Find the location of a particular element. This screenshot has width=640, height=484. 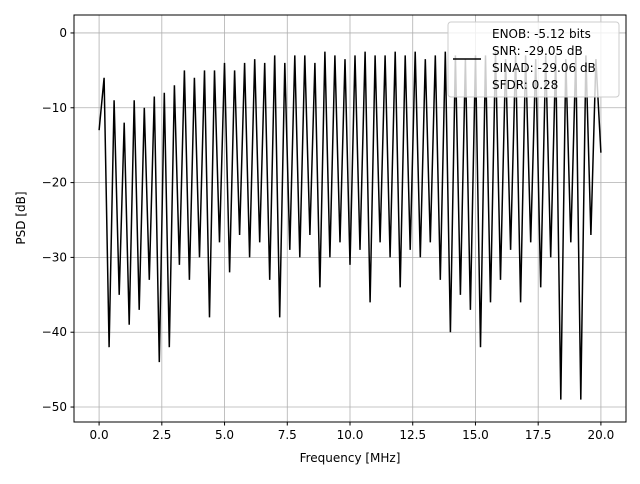

y-tick-label: 0 is located at coordinates (63, 33).